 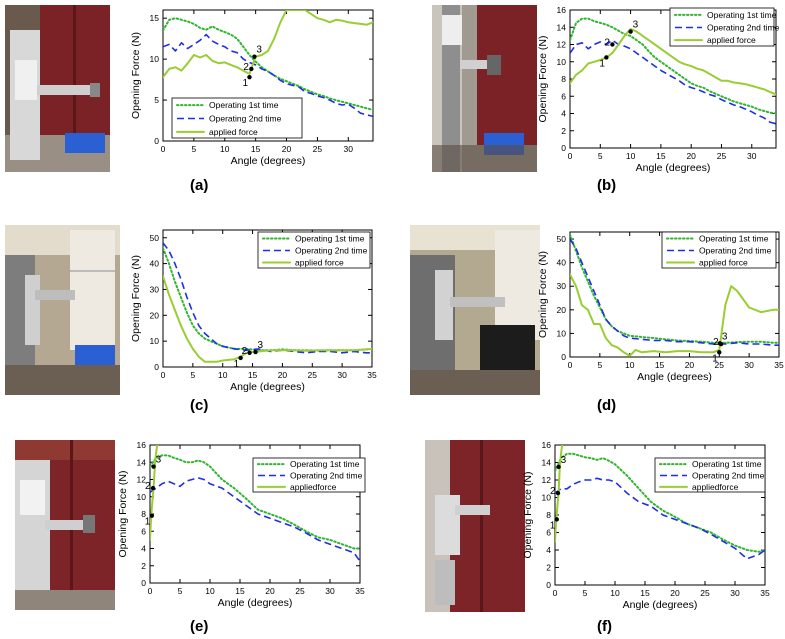 What do you see at coordinates (765, 593) in the screenshot?
I see `x-tick-label: 35` at bounding box center [765, 593].